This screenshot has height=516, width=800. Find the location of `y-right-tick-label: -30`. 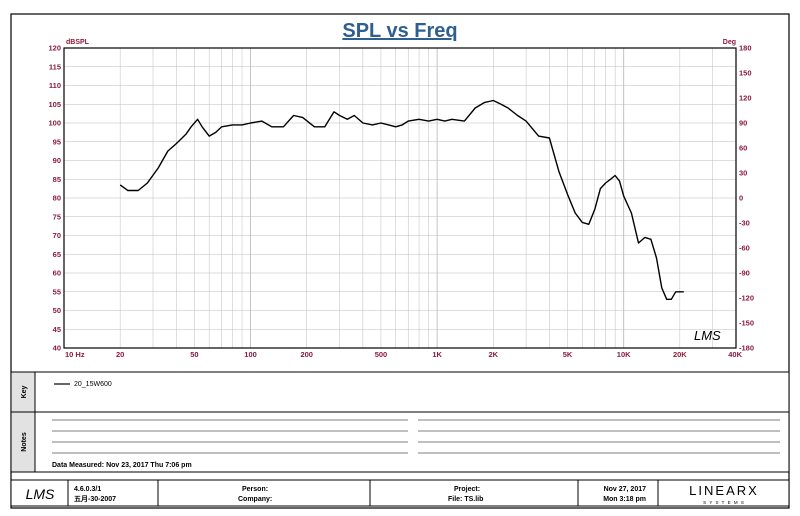

y-right-tick-label: -30 is located at coordinates (744, 223).